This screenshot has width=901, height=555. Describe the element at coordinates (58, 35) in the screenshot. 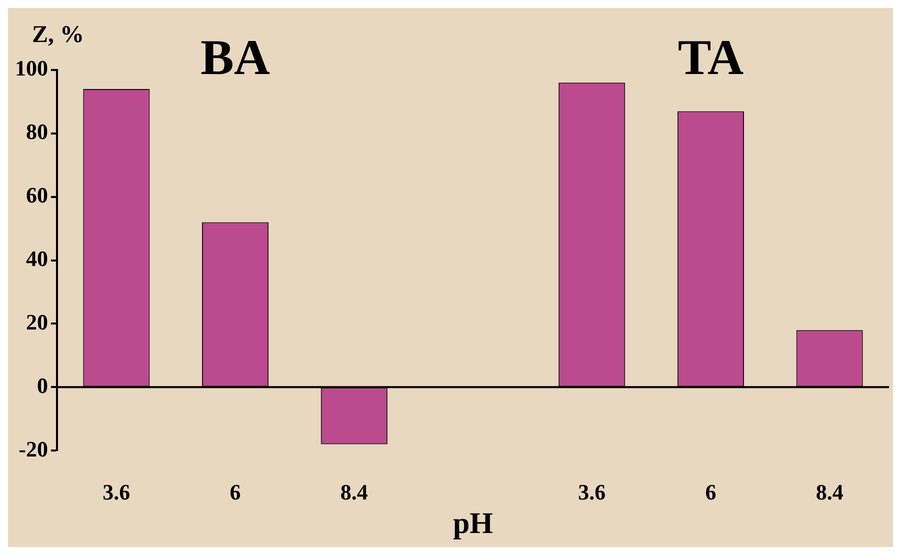

I see `y-axis-title: Z, %` at that location.